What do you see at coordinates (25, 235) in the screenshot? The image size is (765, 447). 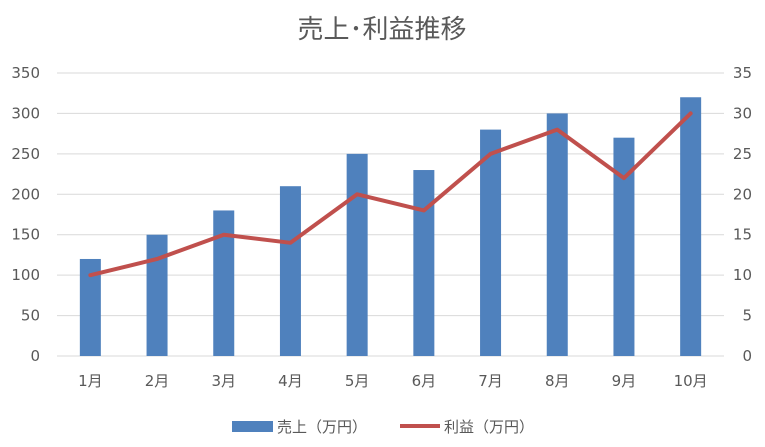 I see `left-tick-label: 150` at bounding box center [25, 235].